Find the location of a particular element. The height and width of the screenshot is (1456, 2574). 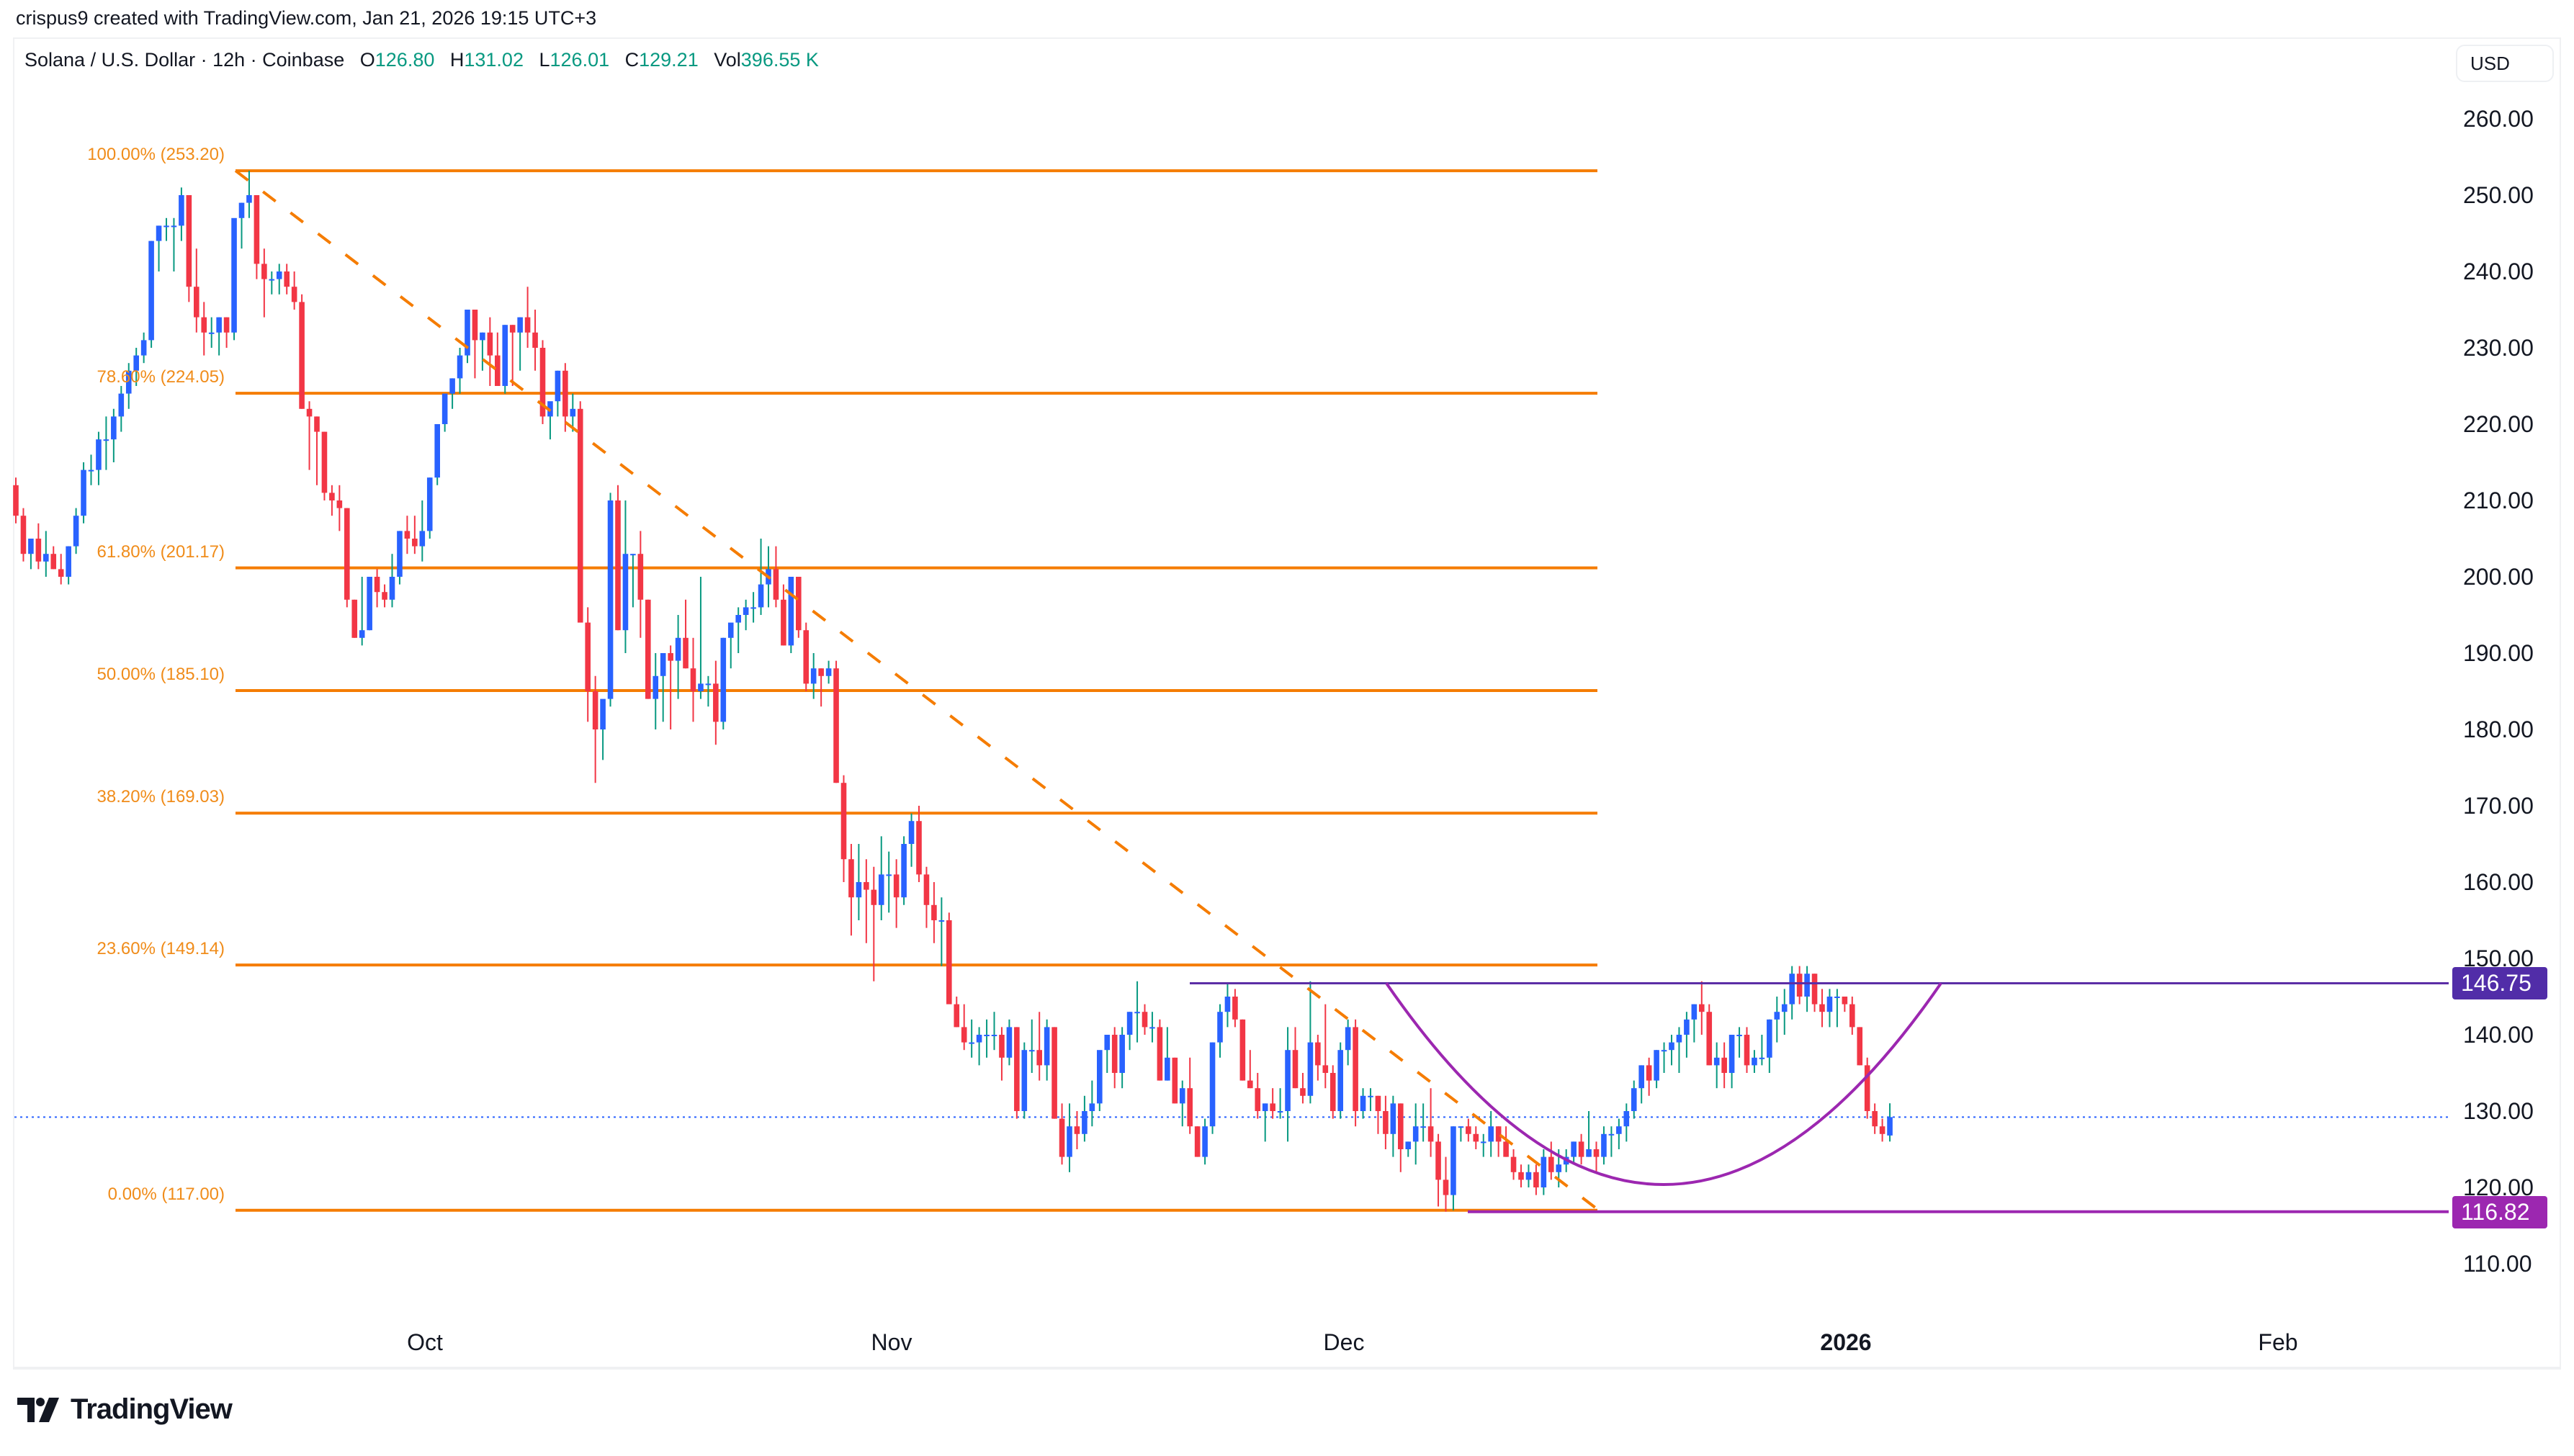

high-value: 131.02 is located at coordinates (494, 60).